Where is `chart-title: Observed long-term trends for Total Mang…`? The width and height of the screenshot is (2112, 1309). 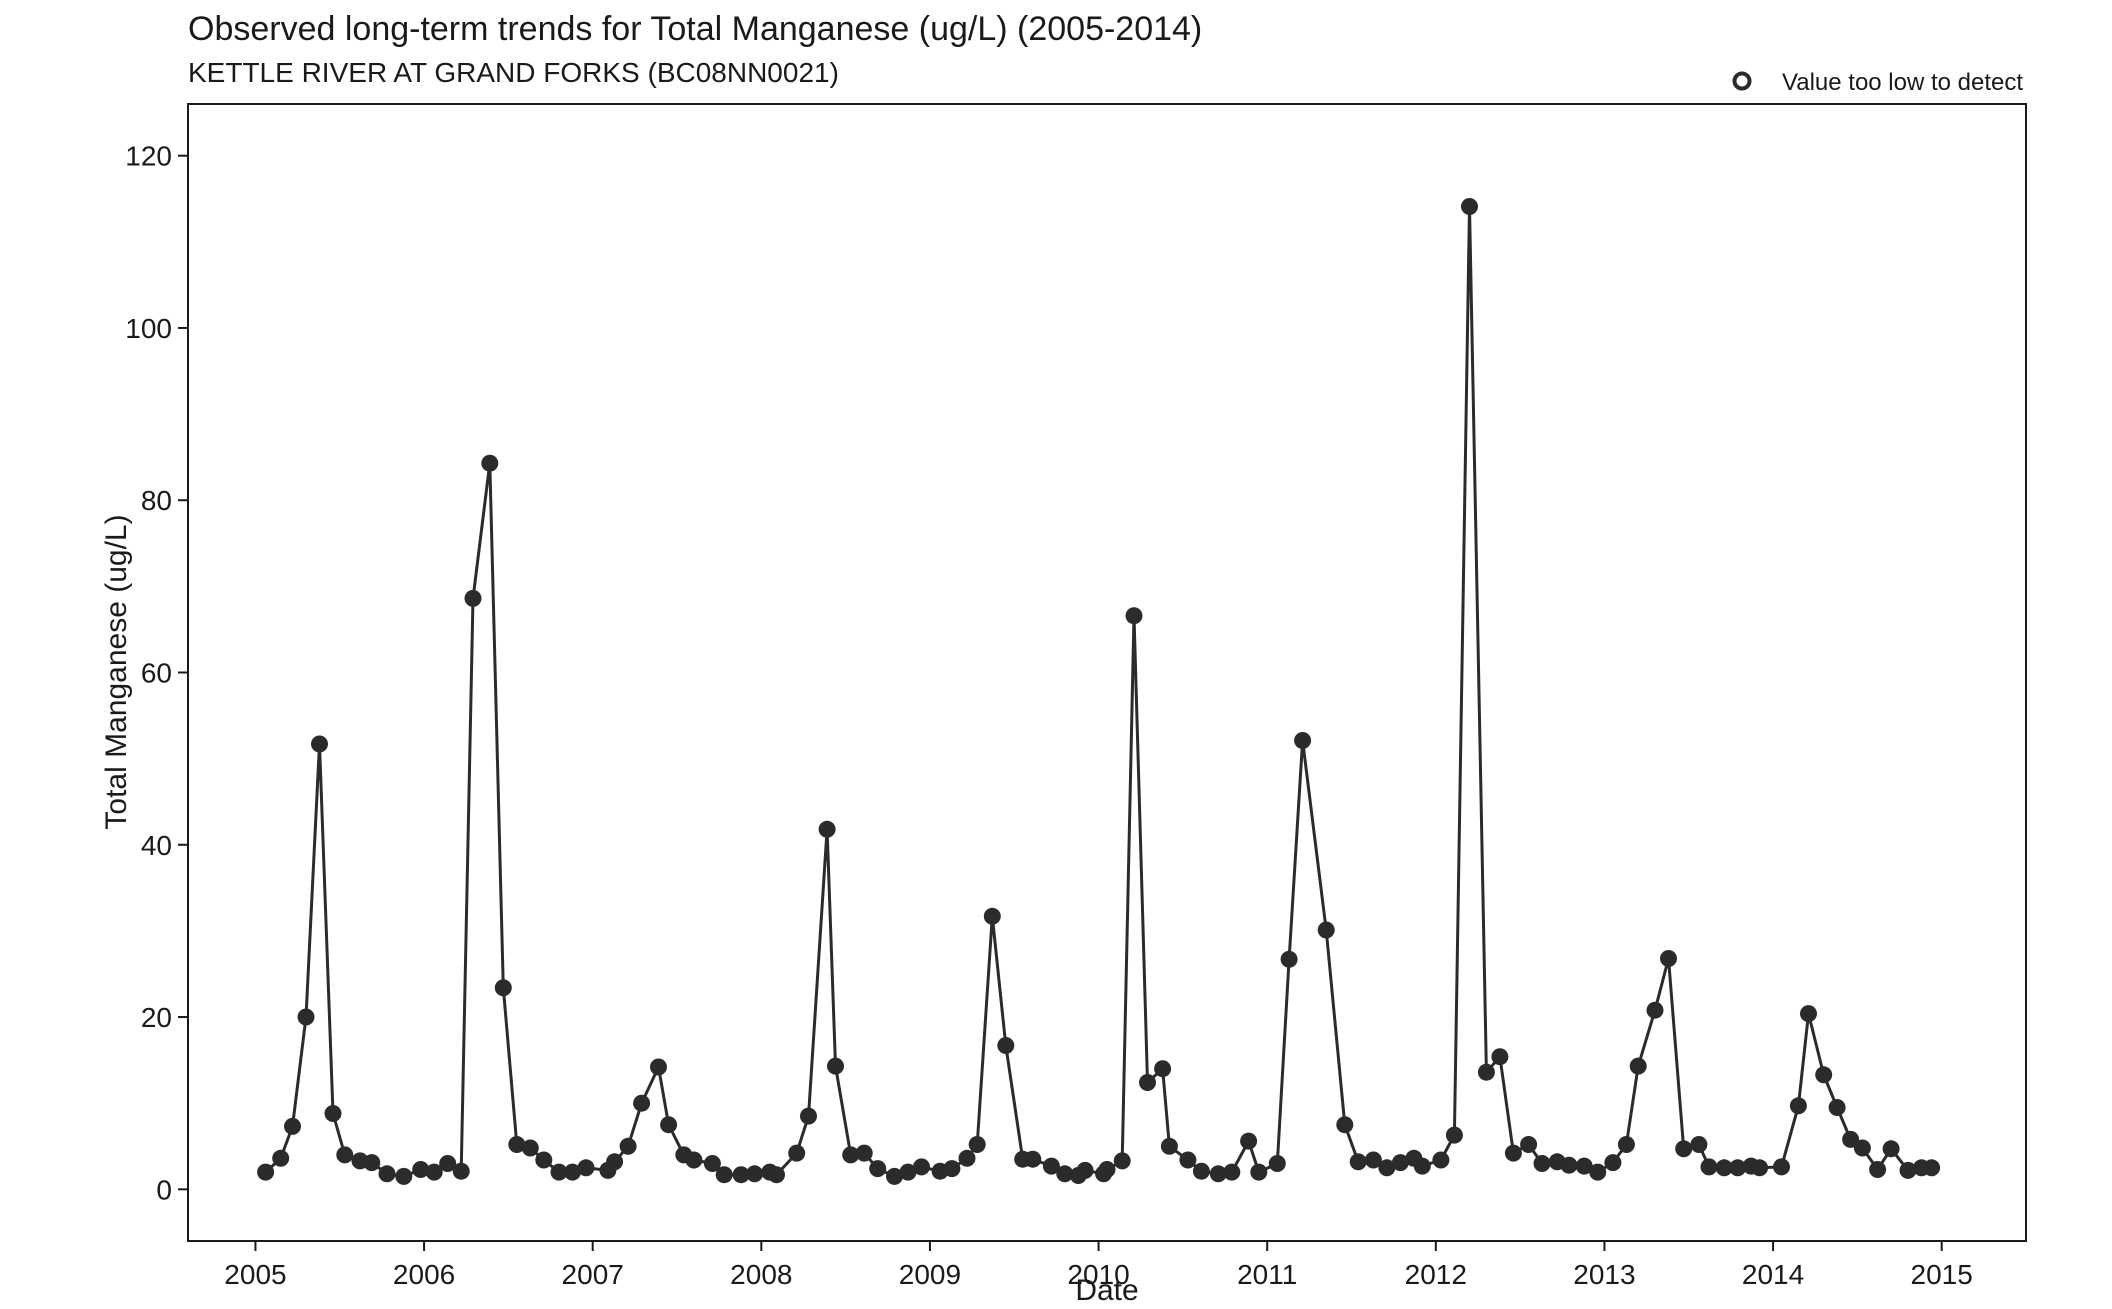
chart-title: Observed long-term trends for Total Mang… is located at coordinates (695, 29).